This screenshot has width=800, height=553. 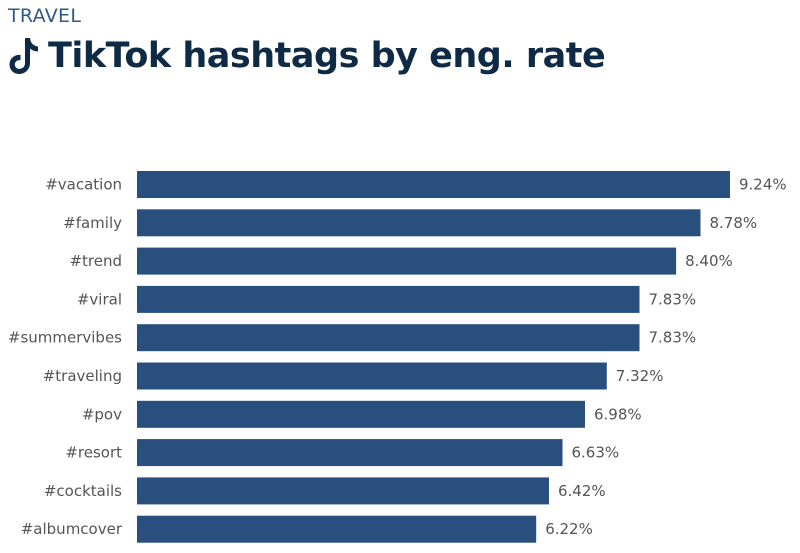 I want to click on bar-traveling, so click(x=372, y=376).